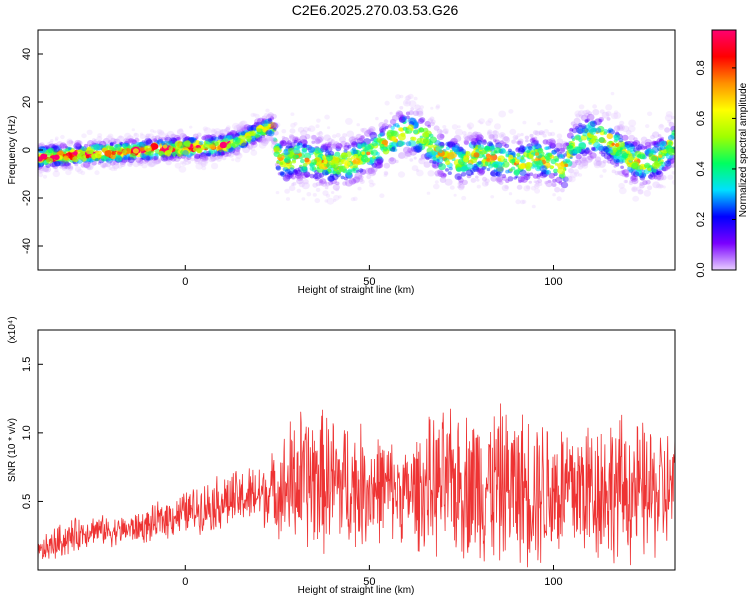 The image size is (750, 600). Describe the element at coordinates (553, 282) in the screenshot. I see `x-tick-label: 100` at that location.